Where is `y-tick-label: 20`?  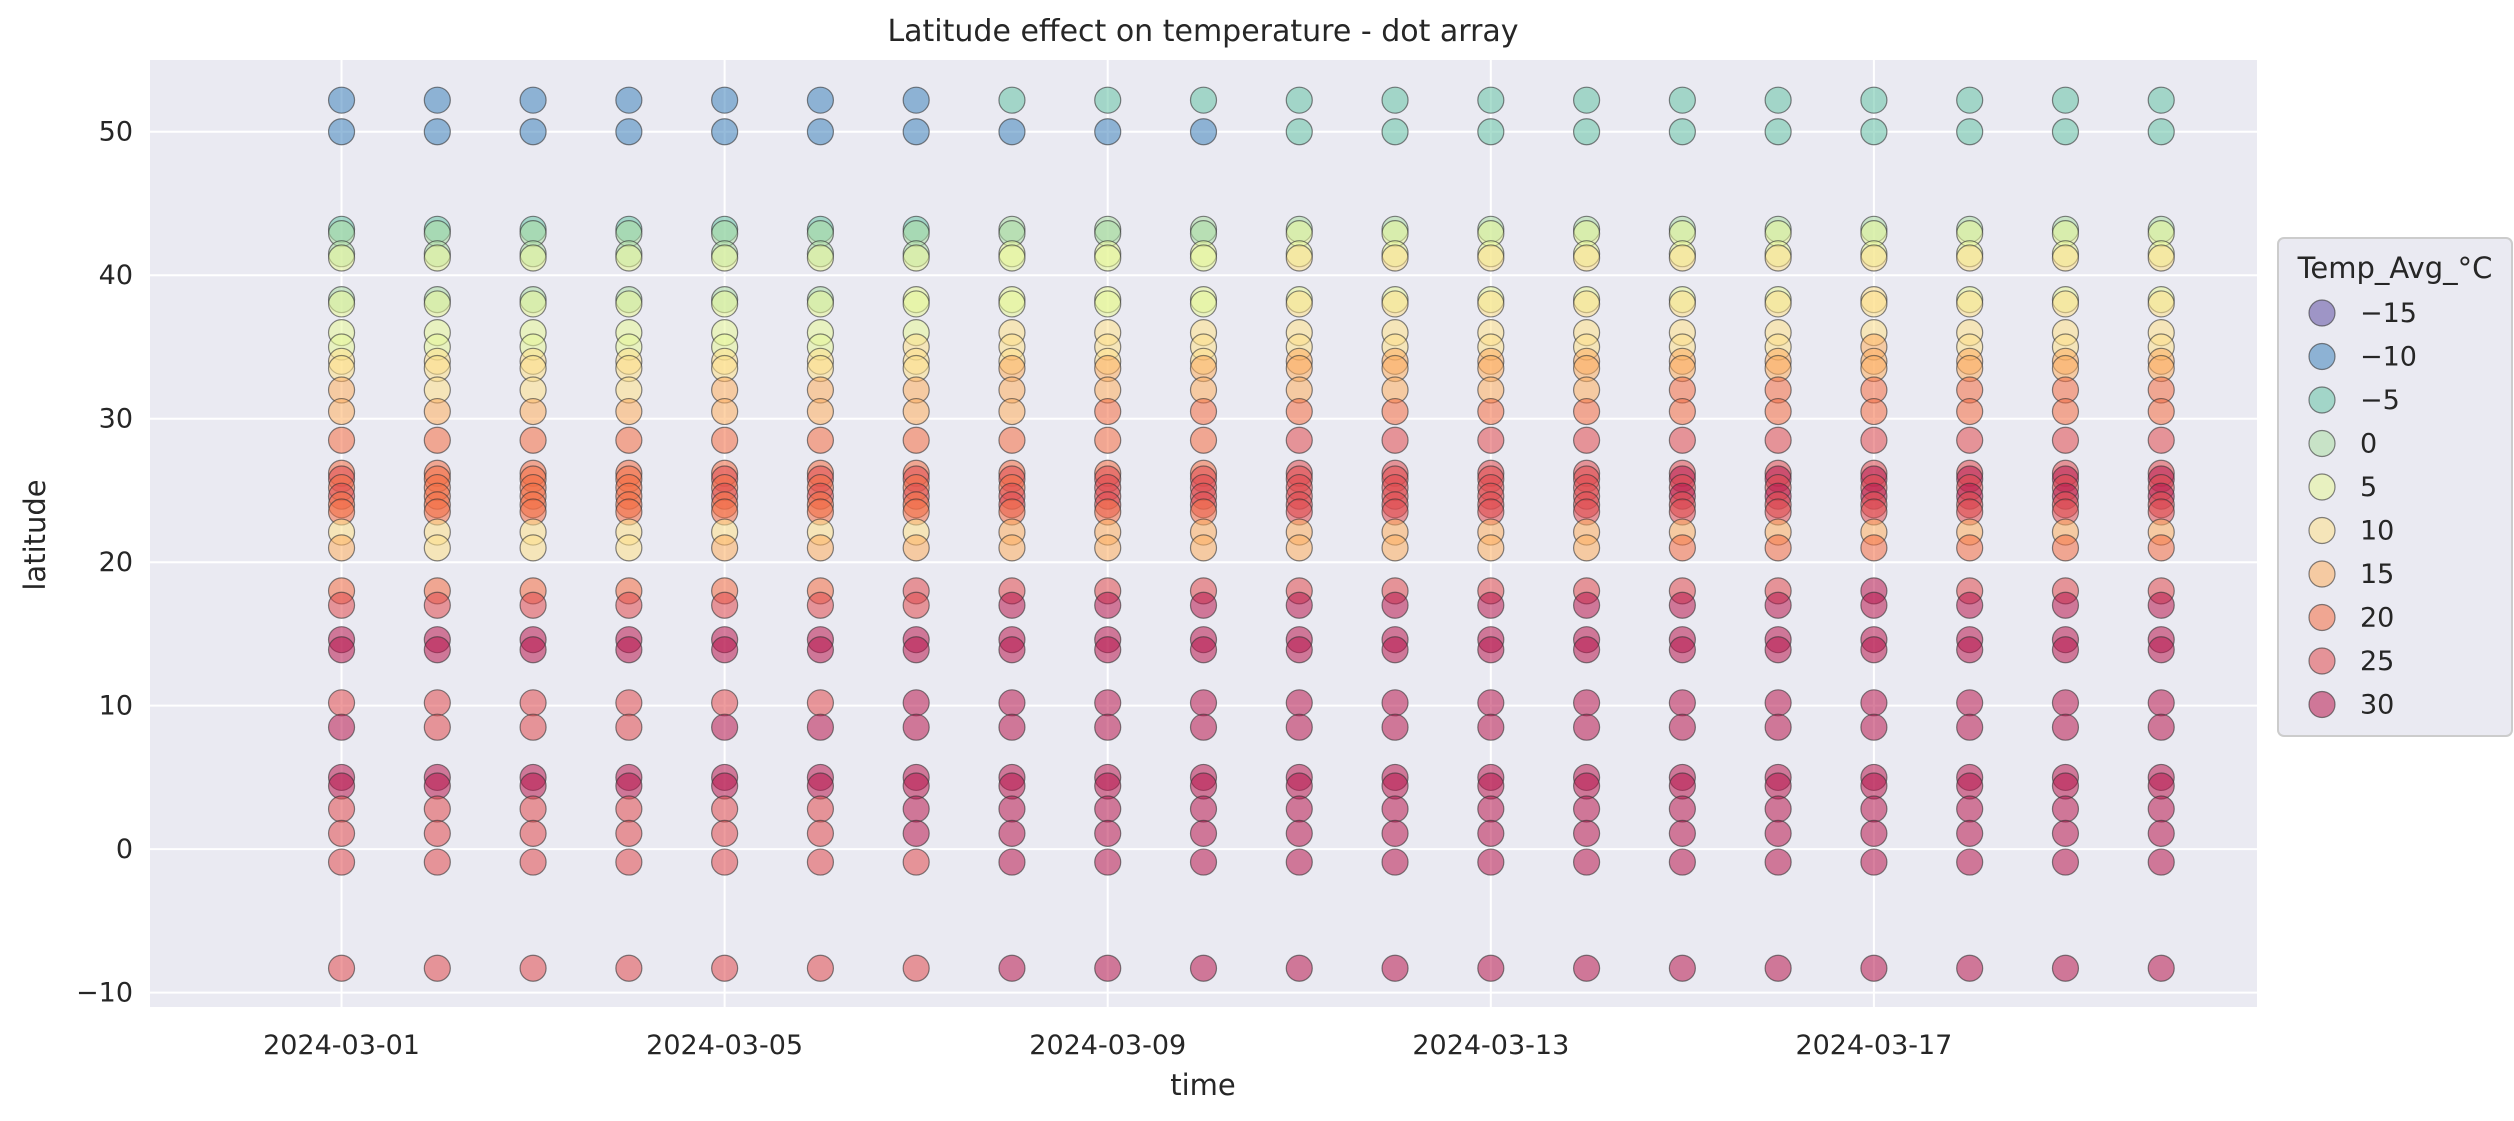
y-tick-label: 20 is located at coordinates (116, 562).